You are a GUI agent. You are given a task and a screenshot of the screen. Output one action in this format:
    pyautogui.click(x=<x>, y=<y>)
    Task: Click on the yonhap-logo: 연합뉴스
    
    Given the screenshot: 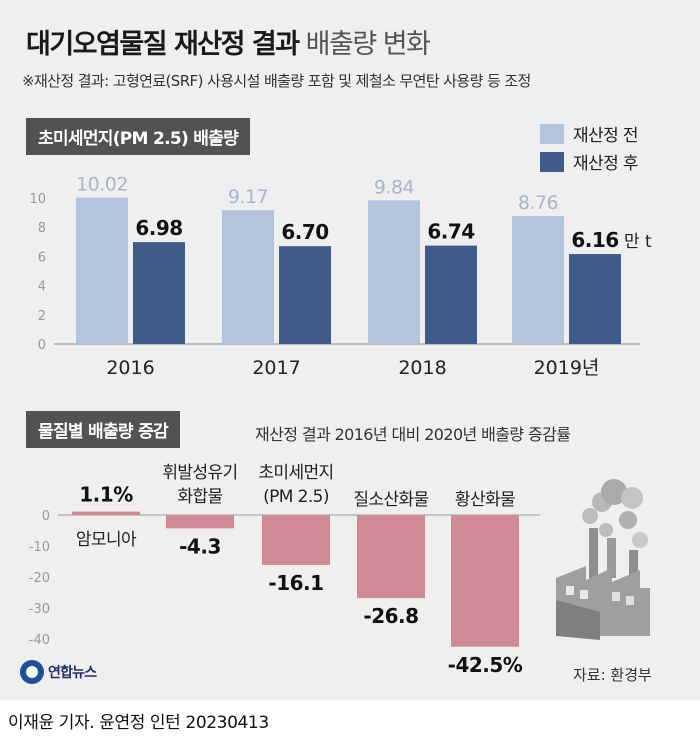 What is the action you would take?
    pyautogui.click(x=58, y=672)
    